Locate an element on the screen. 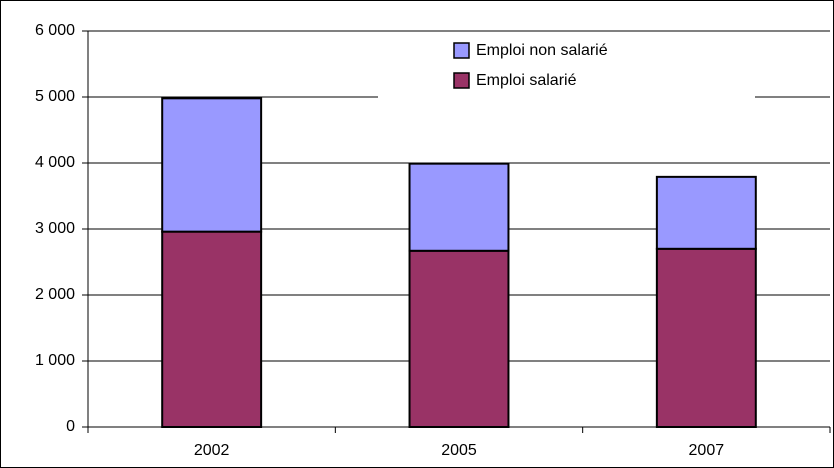 Image resolution: width=834 pixels, height=468 pixels. legend-label: Emploi non salarié is located at coordinates (542, 50).